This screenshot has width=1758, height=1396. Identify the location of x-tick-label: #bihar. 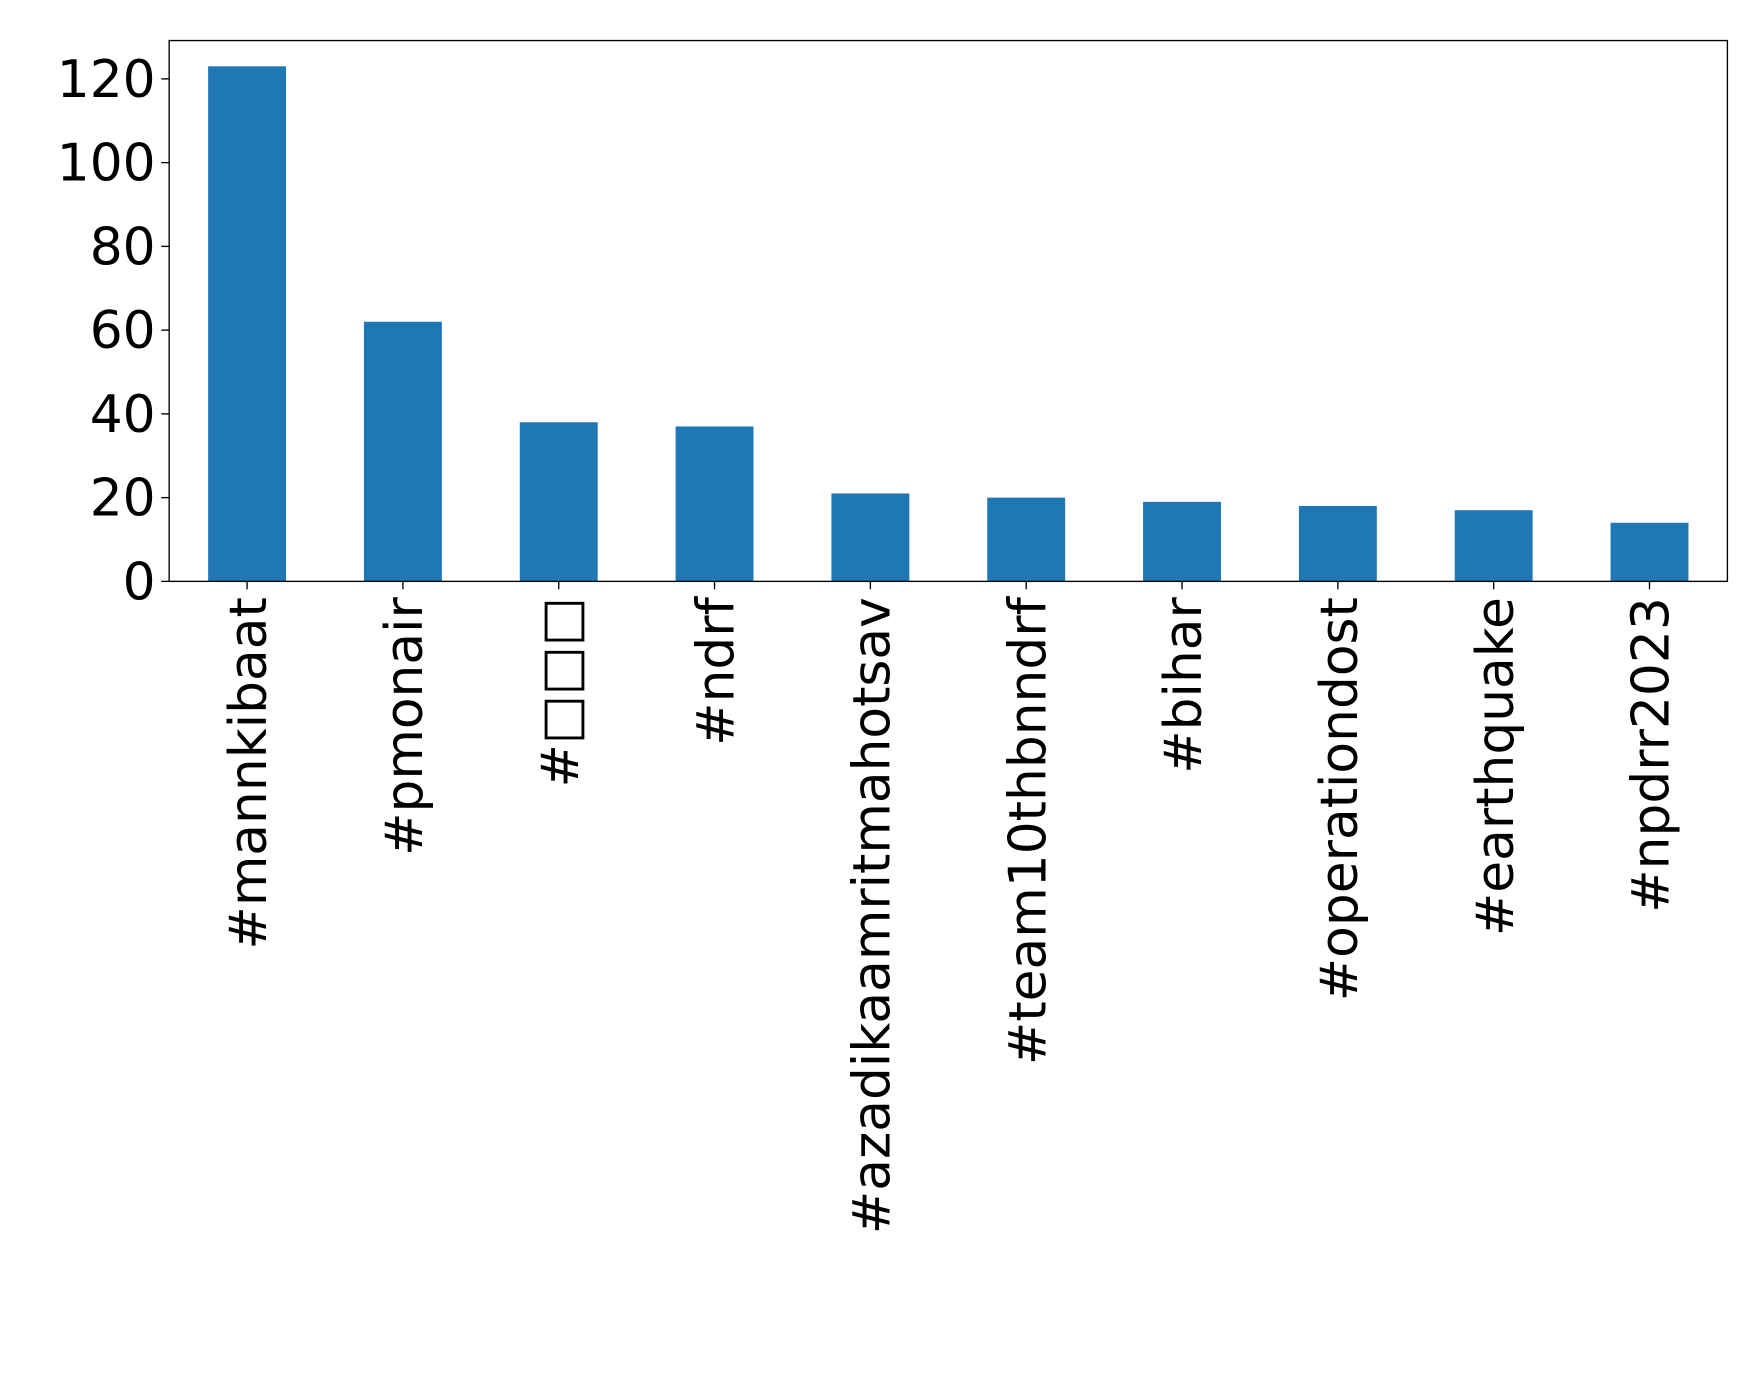
(1184, 684).